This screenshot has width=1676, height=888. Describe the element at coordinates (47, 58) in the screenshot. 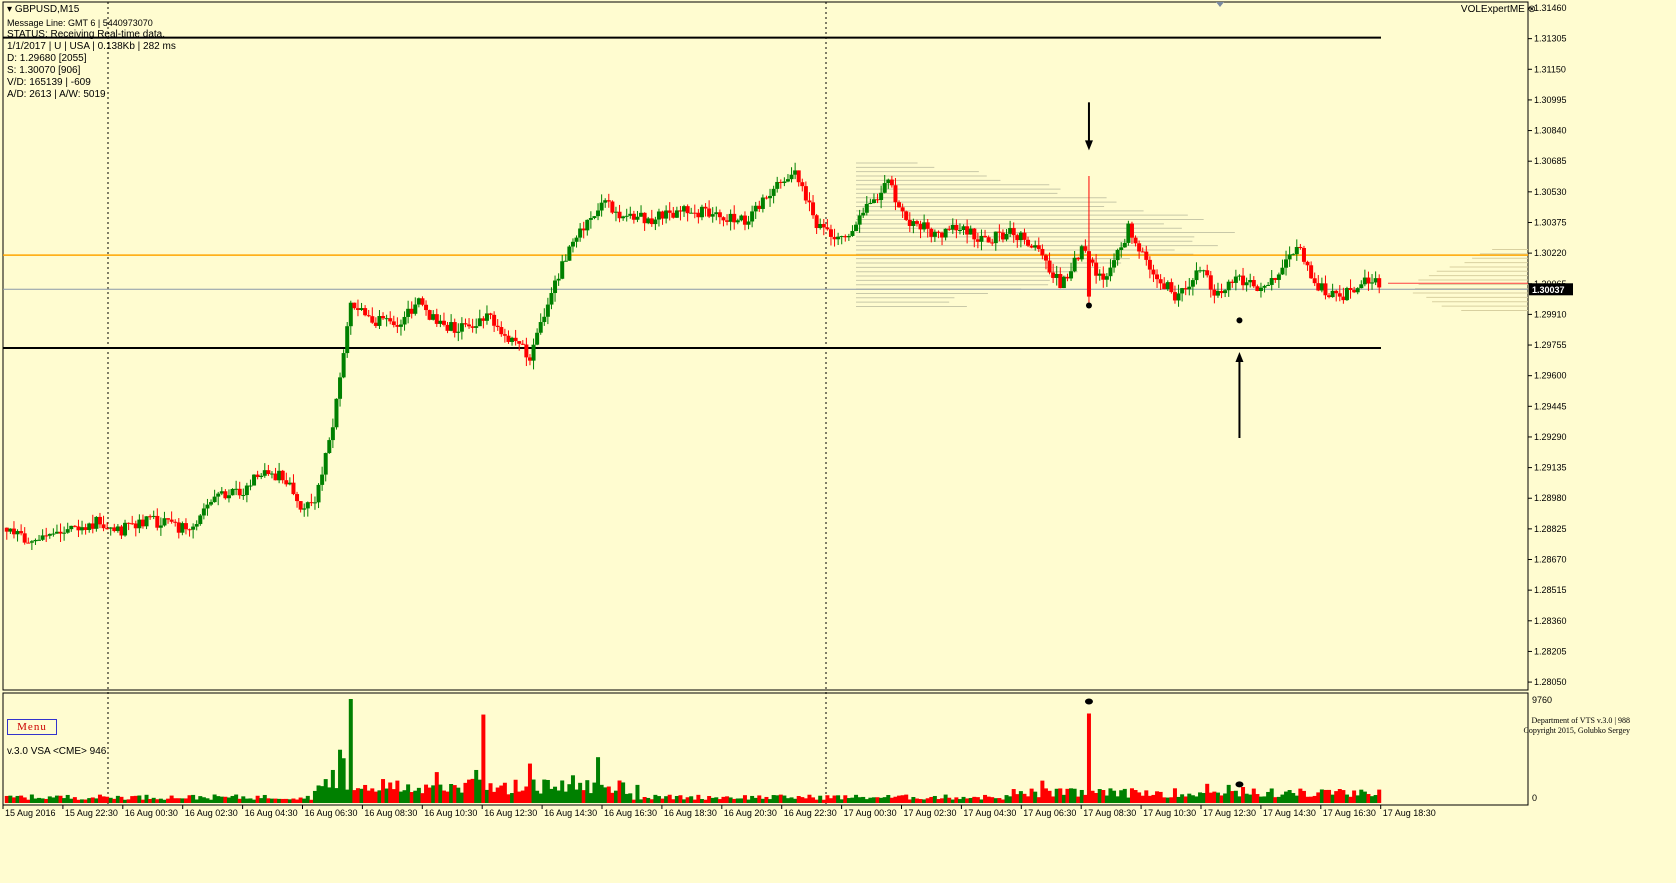

I see `info-line-2: D: 1.29680 [2055]` at that location.